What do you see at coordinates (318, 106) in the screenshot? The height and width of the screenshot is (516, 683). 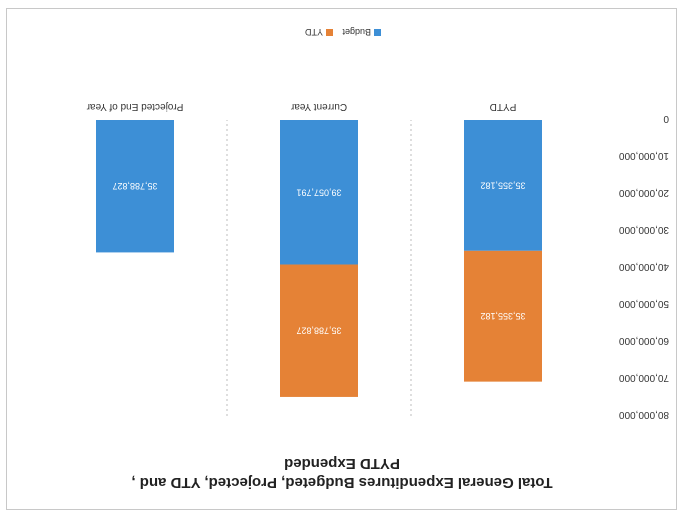 I see `category-label: Current Year` at bounding box center [318, 106].